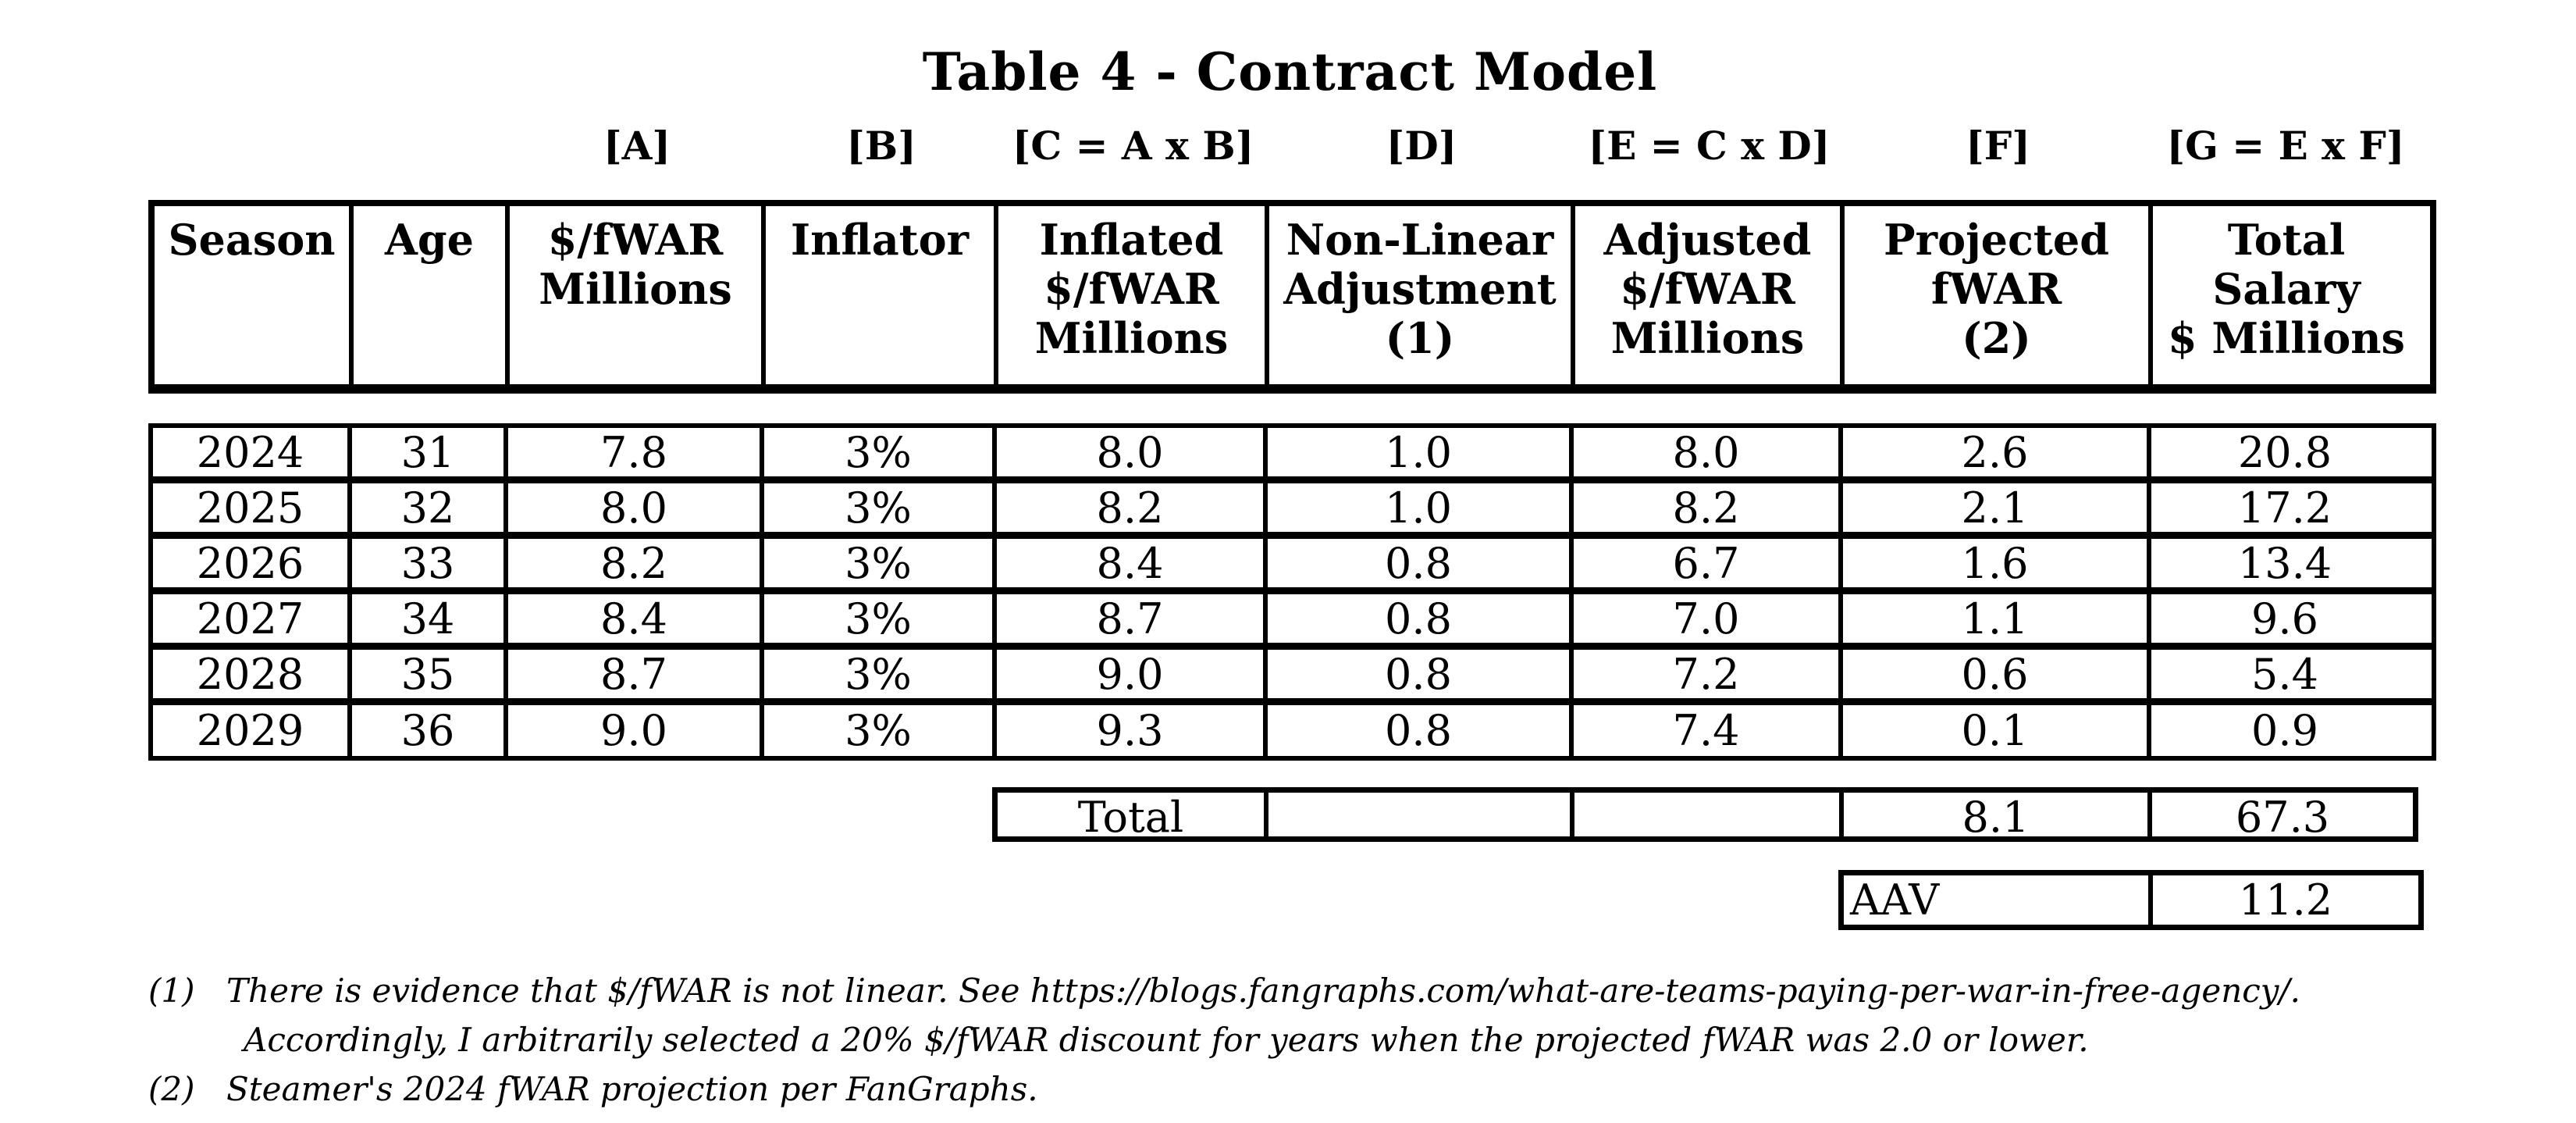 The width and height of the screenshot is (2576, 1123). What do you see at coordinates (1997, 508) in the screenshot?
I see `table-cell: 2.1` at bounding box center [1997, 508].